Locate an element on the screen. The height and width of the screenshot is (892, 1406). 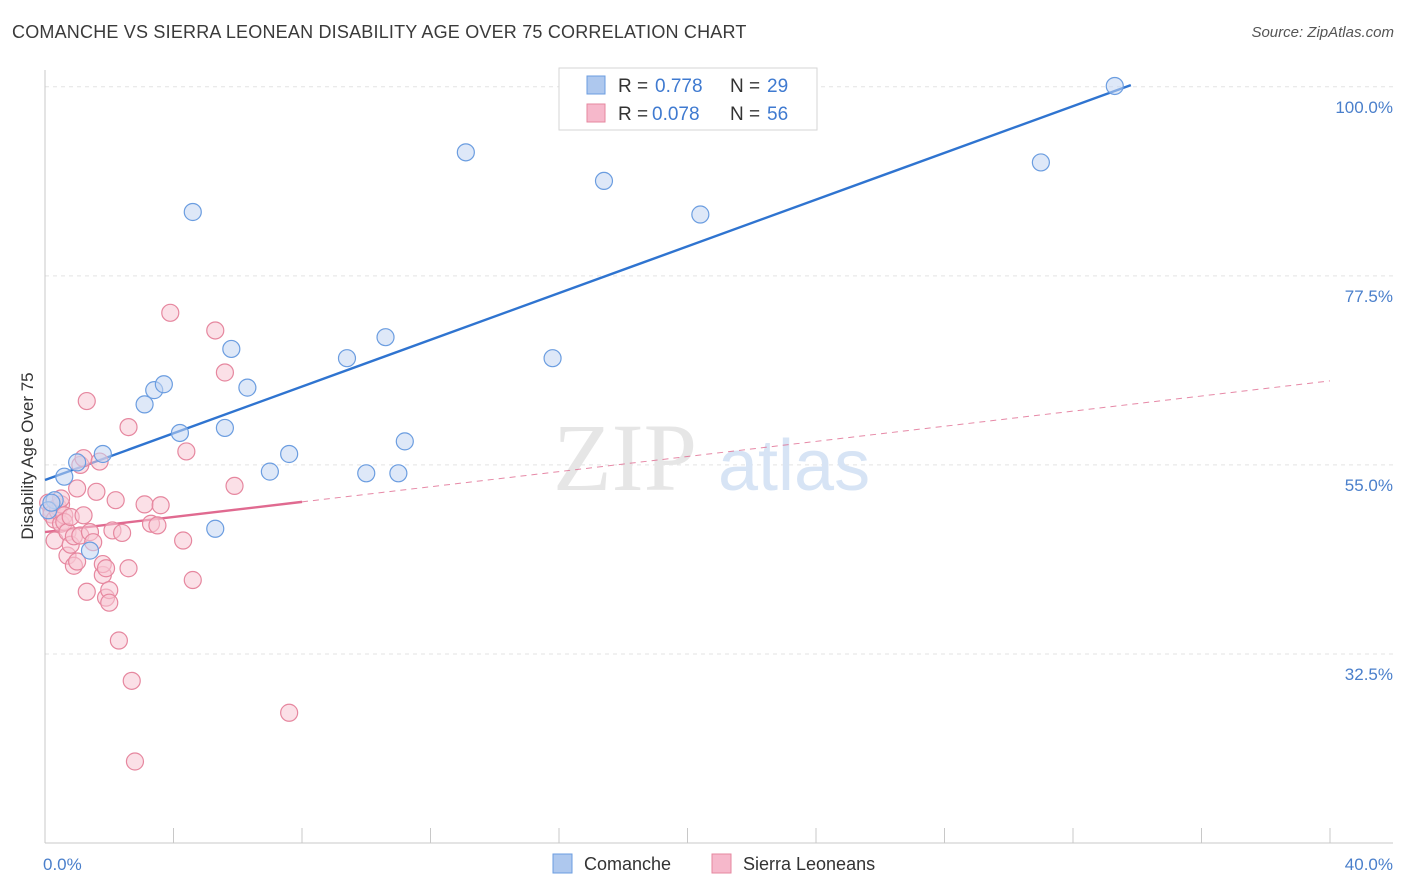
y-tick-label: 32.5% is located at coordinates (1369, 674).